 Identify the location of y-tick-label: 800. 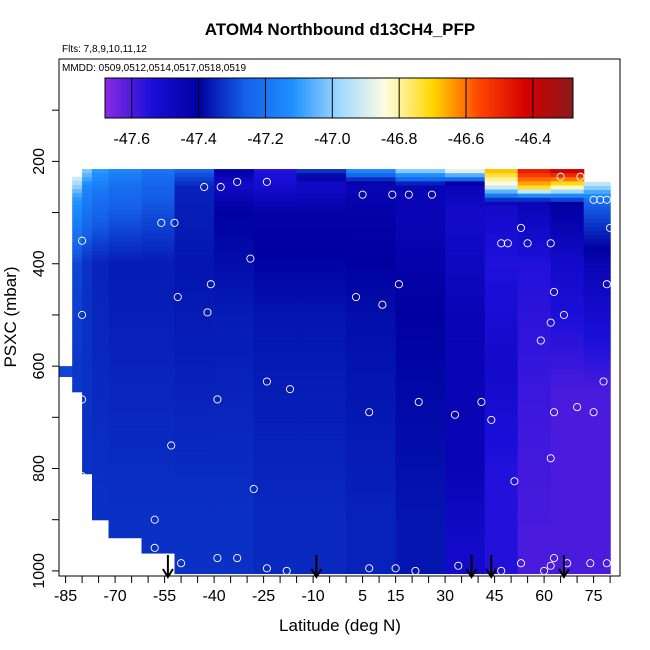
(39, 468).